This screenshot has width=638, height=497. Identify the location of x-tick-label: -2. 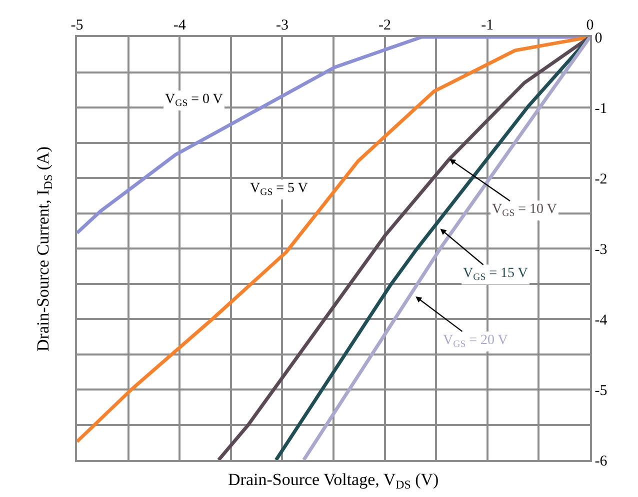
(385, 25).